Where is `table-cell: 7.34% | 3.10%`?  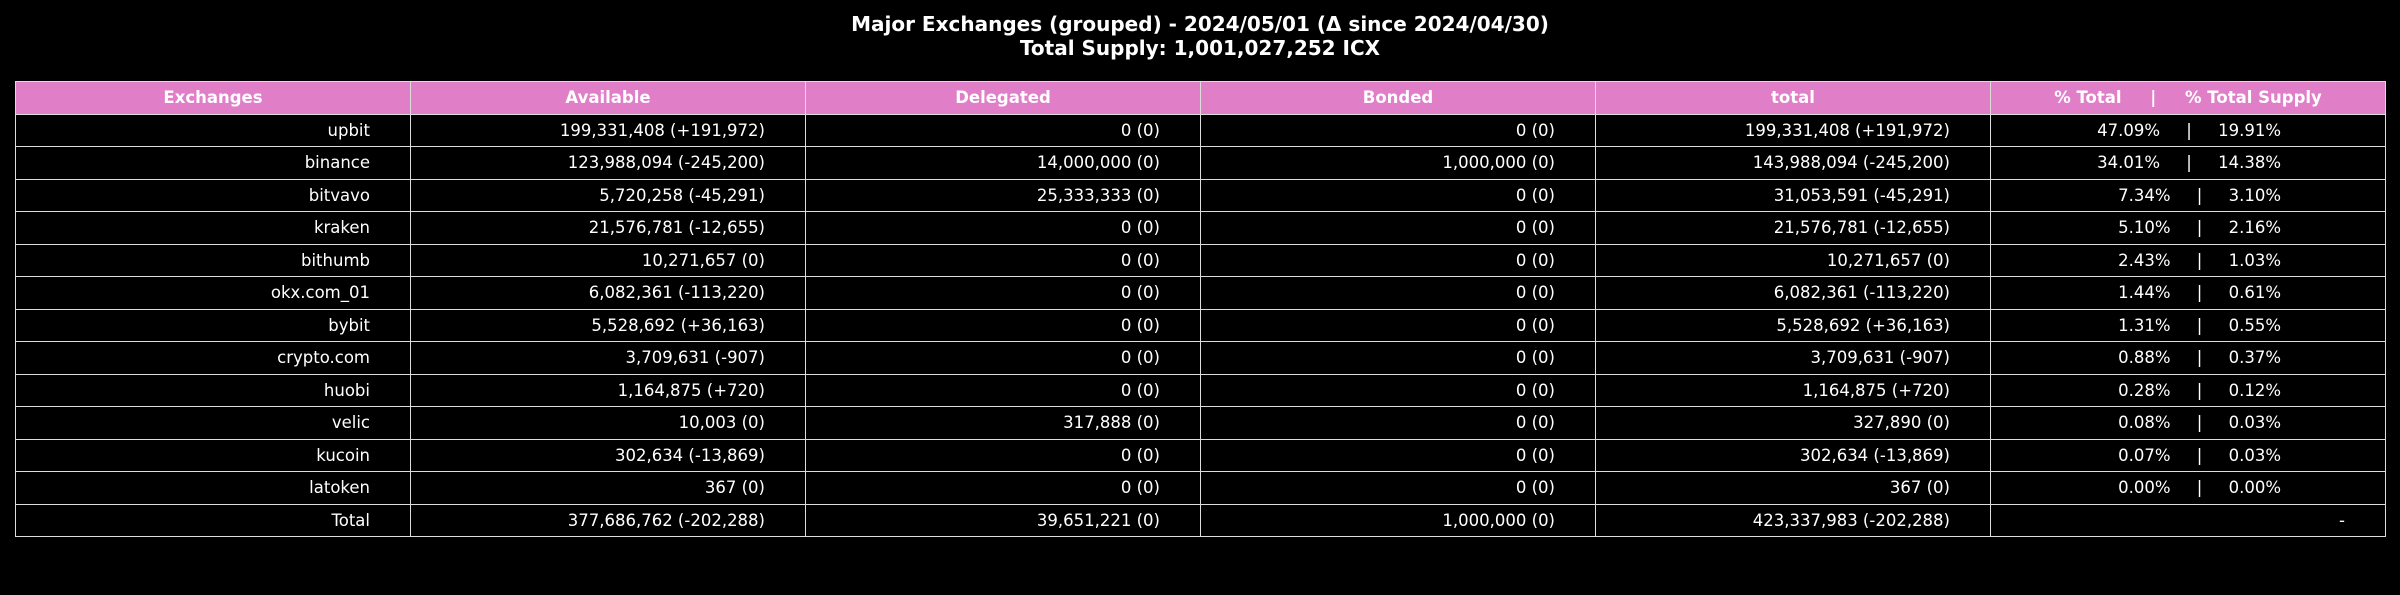
table-cell: 7.34% | 3.10% is located at coordinates (2188, 195).